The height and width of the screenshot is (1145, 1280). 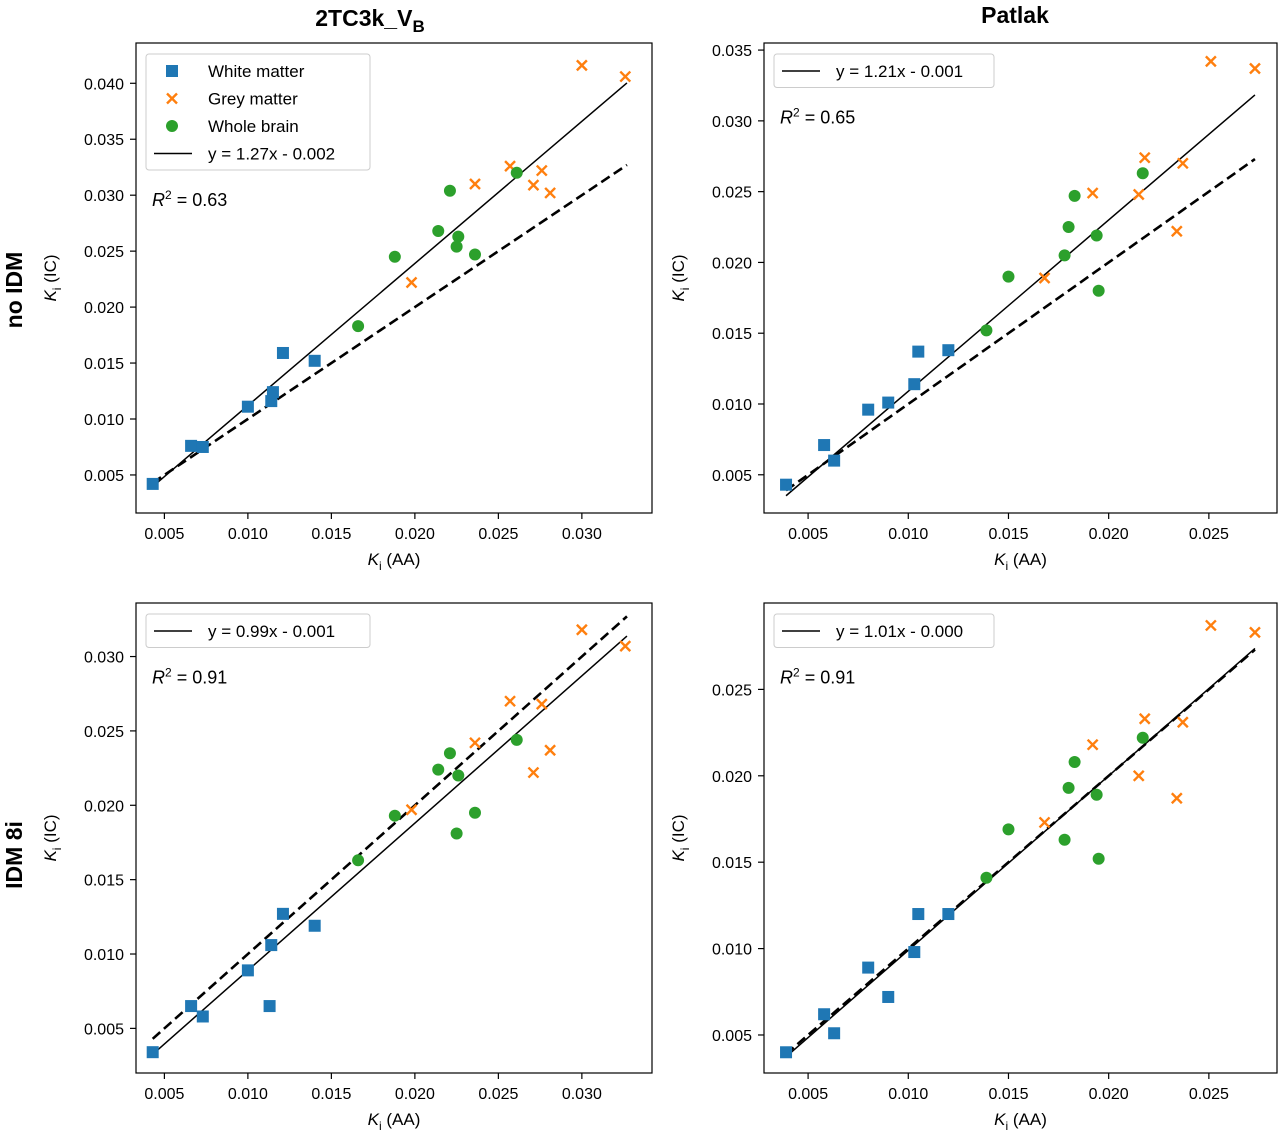 I want to click on point-x-1-4-stroke-b, so click(x=541, y=704).